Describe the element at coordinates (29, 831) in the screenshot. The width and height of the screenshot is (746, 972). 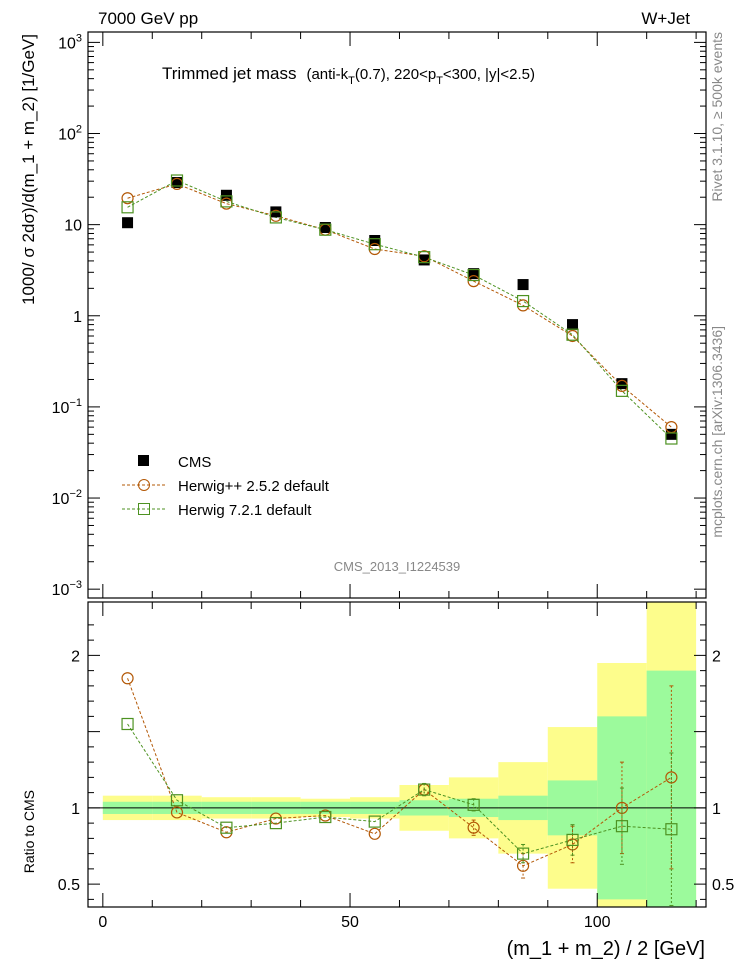
I see `ratio-axis-label: Ratio to CMS` at that location.